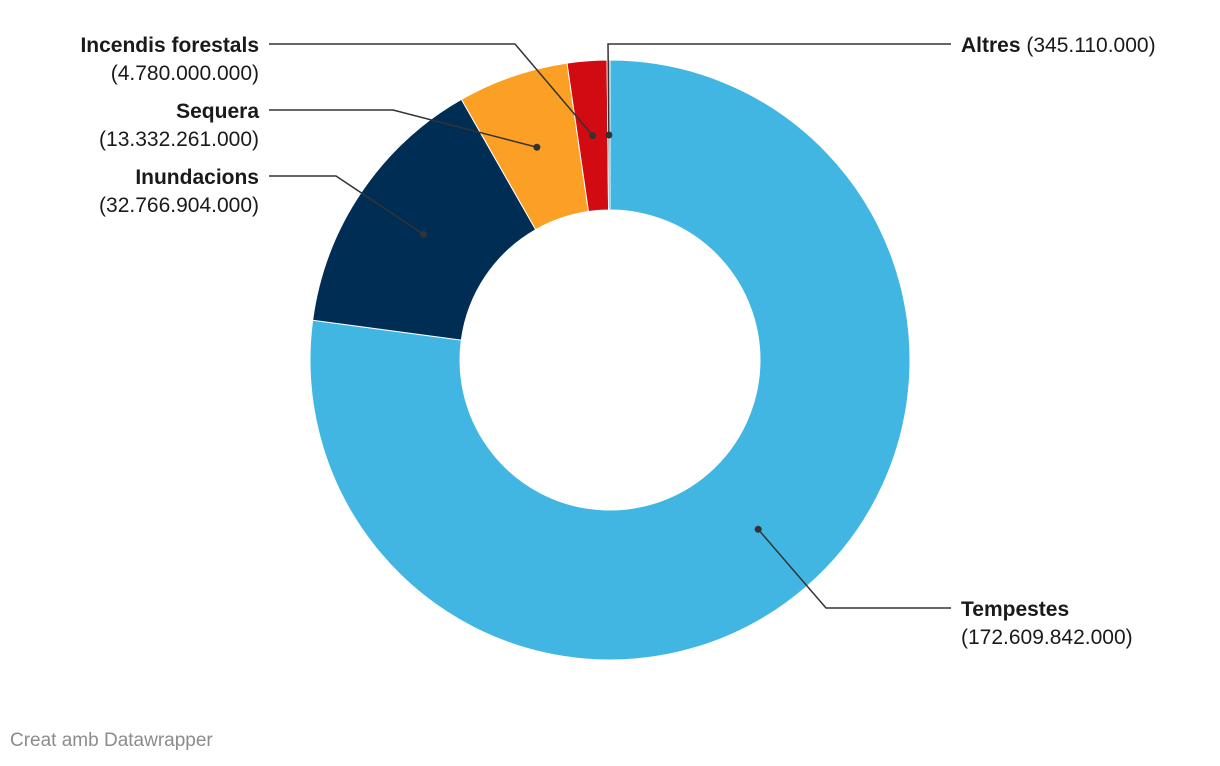 The width and height of the screenshot is (1220, 766). What do you see at coordinates (197, 177) in the screenshot?
I see `label-name-inundacions: Inundacions` at bounding box center [197, 177].